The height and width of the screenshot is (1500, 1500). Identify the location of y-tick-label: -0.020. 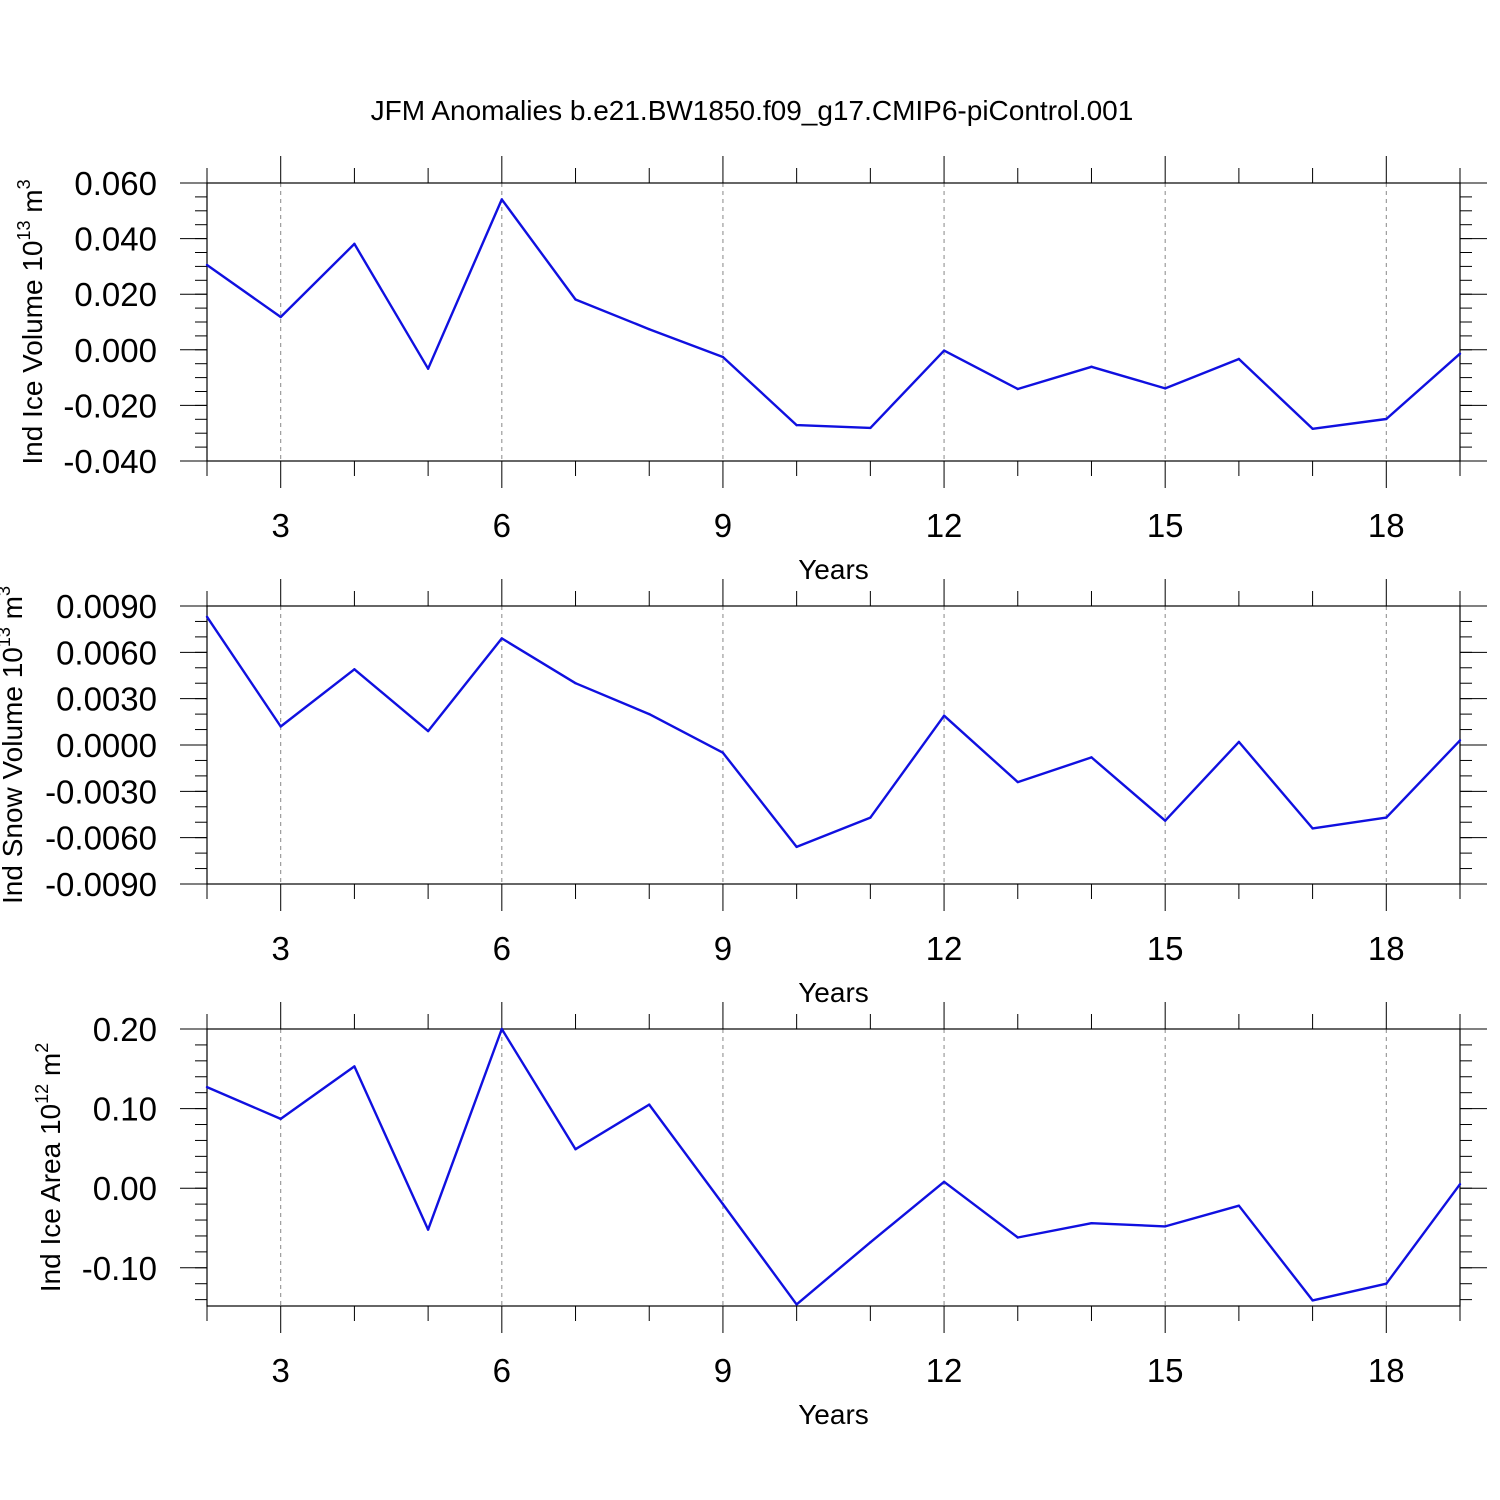
(110, 405).